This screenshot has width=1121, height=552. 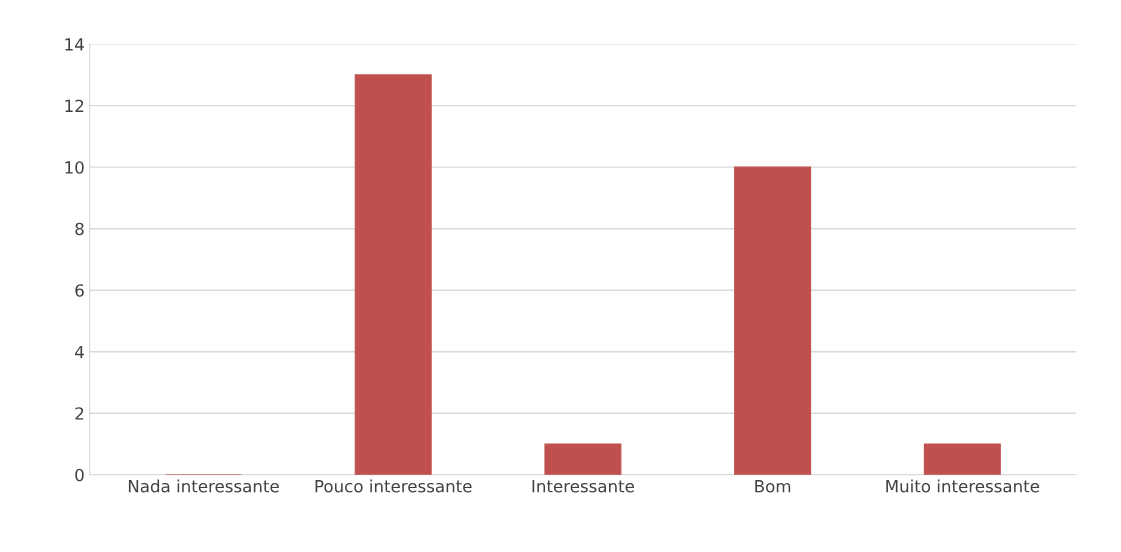 What do you see at coordinates (74, 44) in the screenshot?
I see `y-tick-label: 14` at bounding box center [74, 44].